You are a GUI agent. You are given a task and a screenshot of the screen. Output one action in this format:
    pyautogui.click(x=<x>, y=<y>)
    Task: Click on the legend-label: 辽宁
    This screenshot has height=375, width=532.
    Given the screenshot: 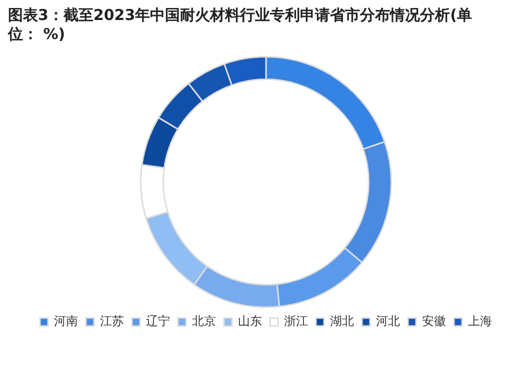 What is the action you would take?
    pyautogui.click(x=158, y=321)
    